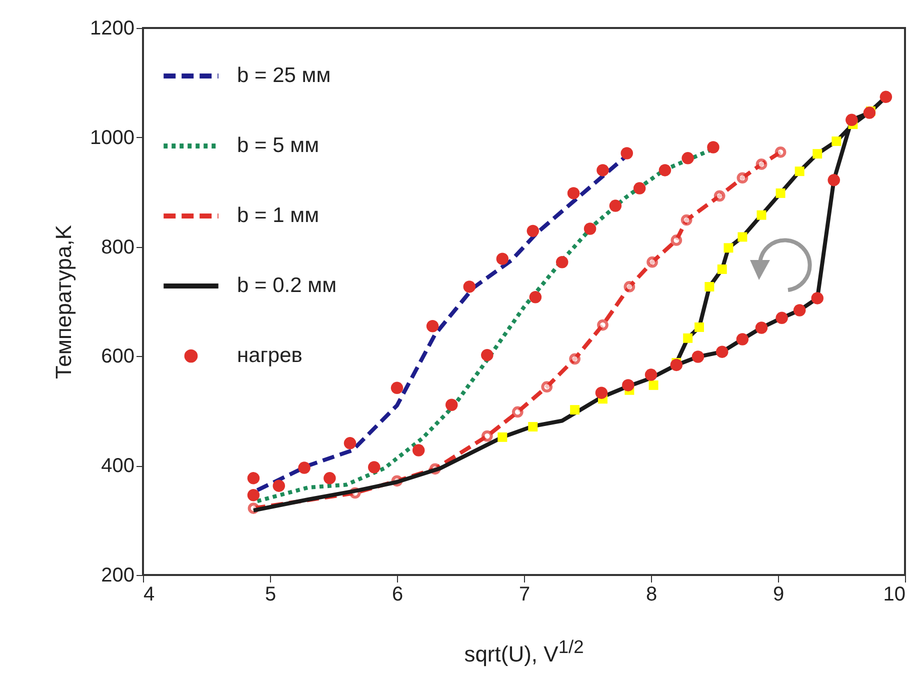  What do you see at coordinates (278, 145) in the screenshot?
I see `legend-label: b = 5 мм` at bounding box center [278, 145].